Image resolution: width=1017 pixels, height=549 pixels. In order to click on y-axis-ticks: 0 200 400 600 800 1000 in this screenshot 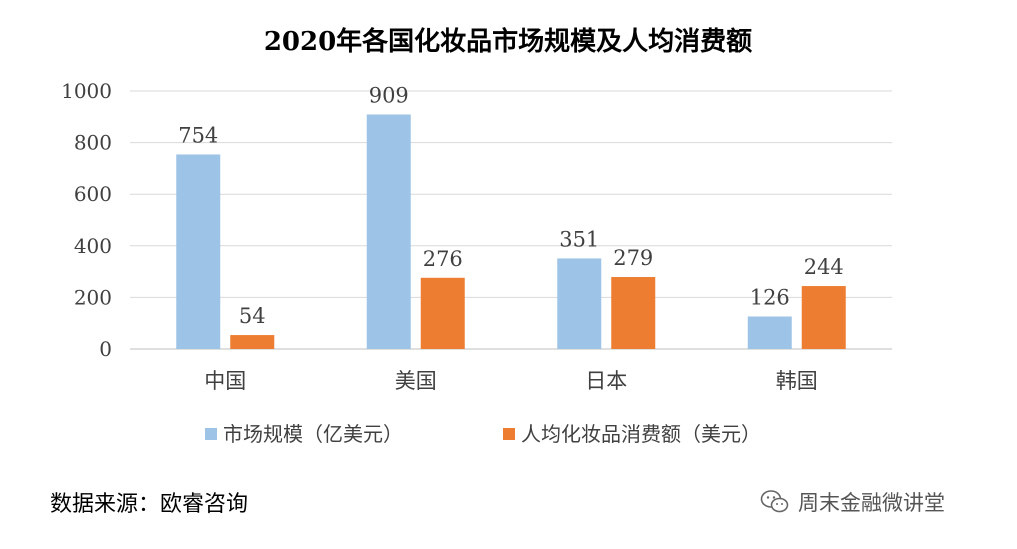, I will do `click(86, 220)`.